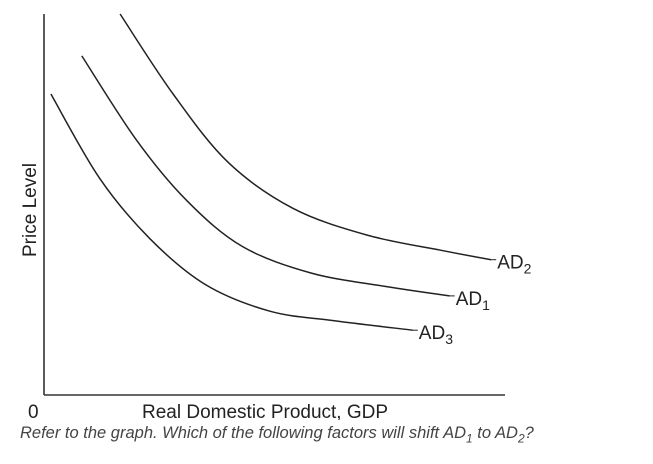 This screenshot has height=464, width=653. What do you see at coordinates (436, 335) in the screenshot?
I see `label-ad3: AD3` at bounding box center [436, 335].